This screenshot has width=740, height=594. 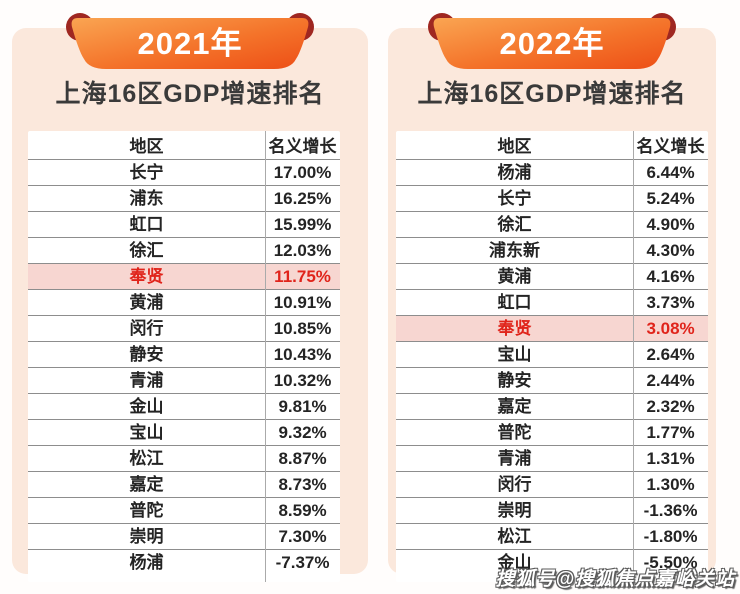 I want to click on district-cell: 宝山, so click(x=146, y=432).